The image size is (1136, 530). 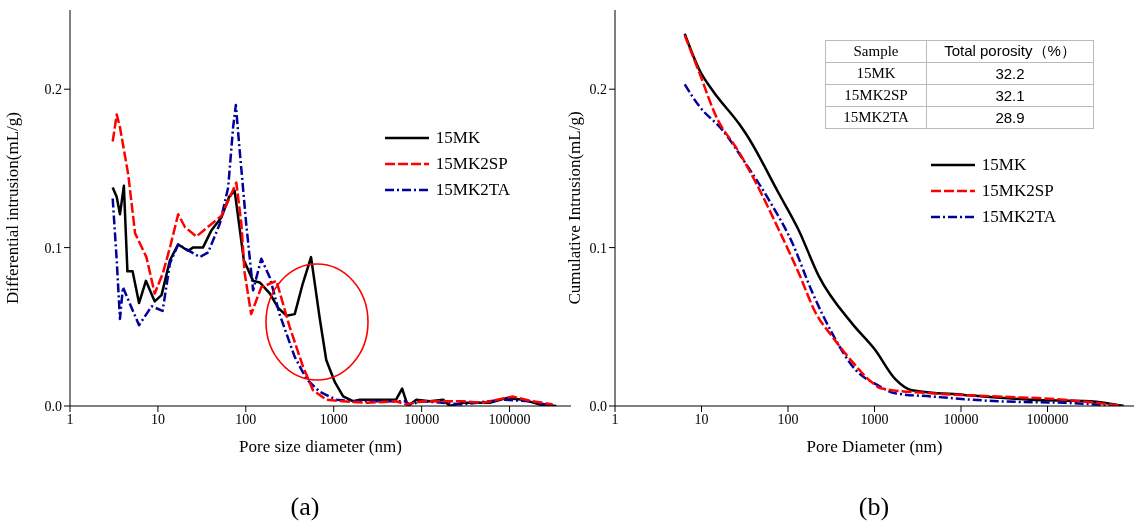 What do you see at coordinates (575, 208) in the screenshot?
I see `y-axis-title: Cumulative Intrusion(mL/g)` at bounding box center [575, 208].